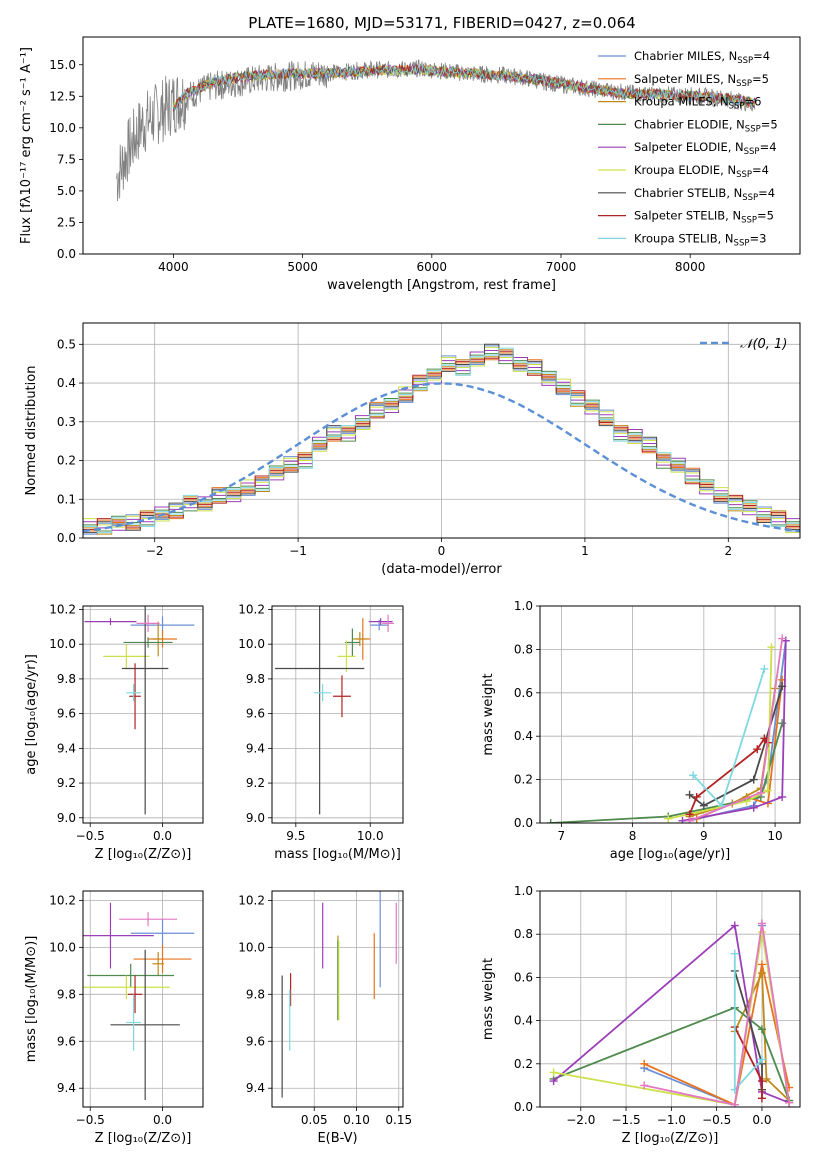 This screenshot has height=1170, width=819. Describe the element at coordinates (66, 222) in the screenshot. I see `y-tick-label: 2.5` at that location.